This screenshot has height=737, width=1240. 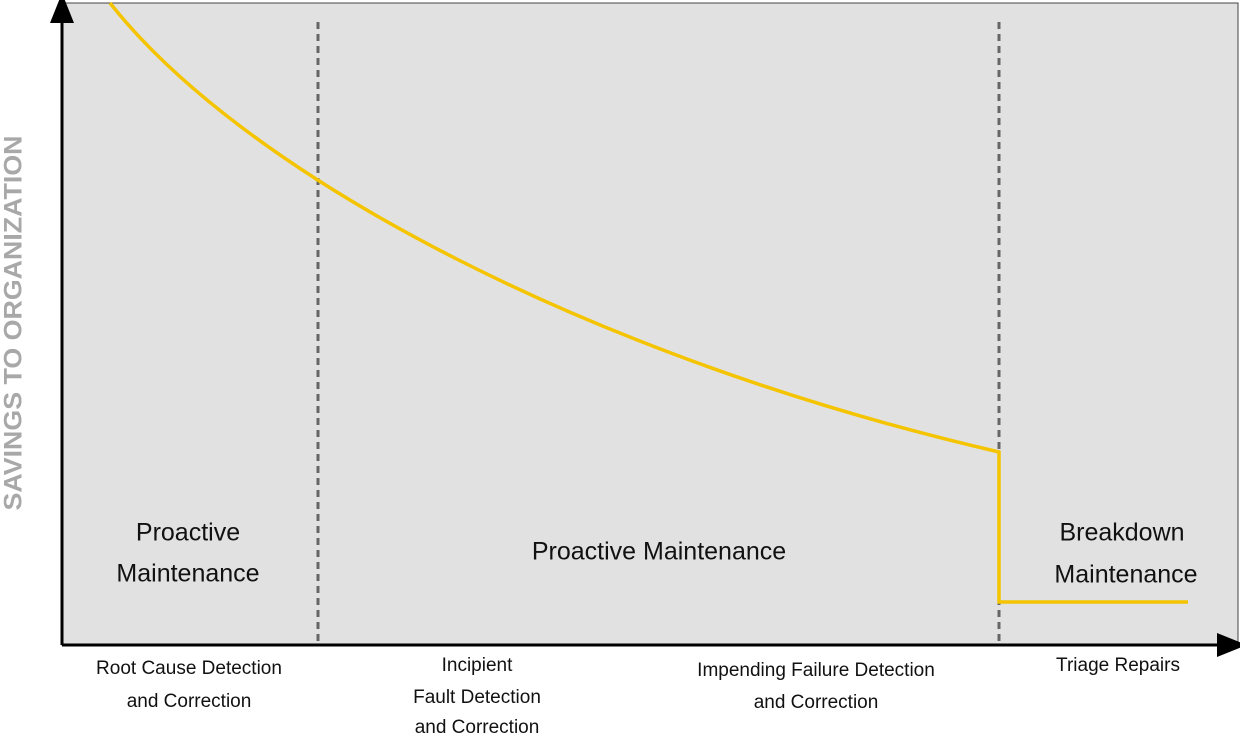 What do you see at coordinates (477, 665) in the screenshot?
I see `stage-label: Incipient` at bounding box center [477, 665].